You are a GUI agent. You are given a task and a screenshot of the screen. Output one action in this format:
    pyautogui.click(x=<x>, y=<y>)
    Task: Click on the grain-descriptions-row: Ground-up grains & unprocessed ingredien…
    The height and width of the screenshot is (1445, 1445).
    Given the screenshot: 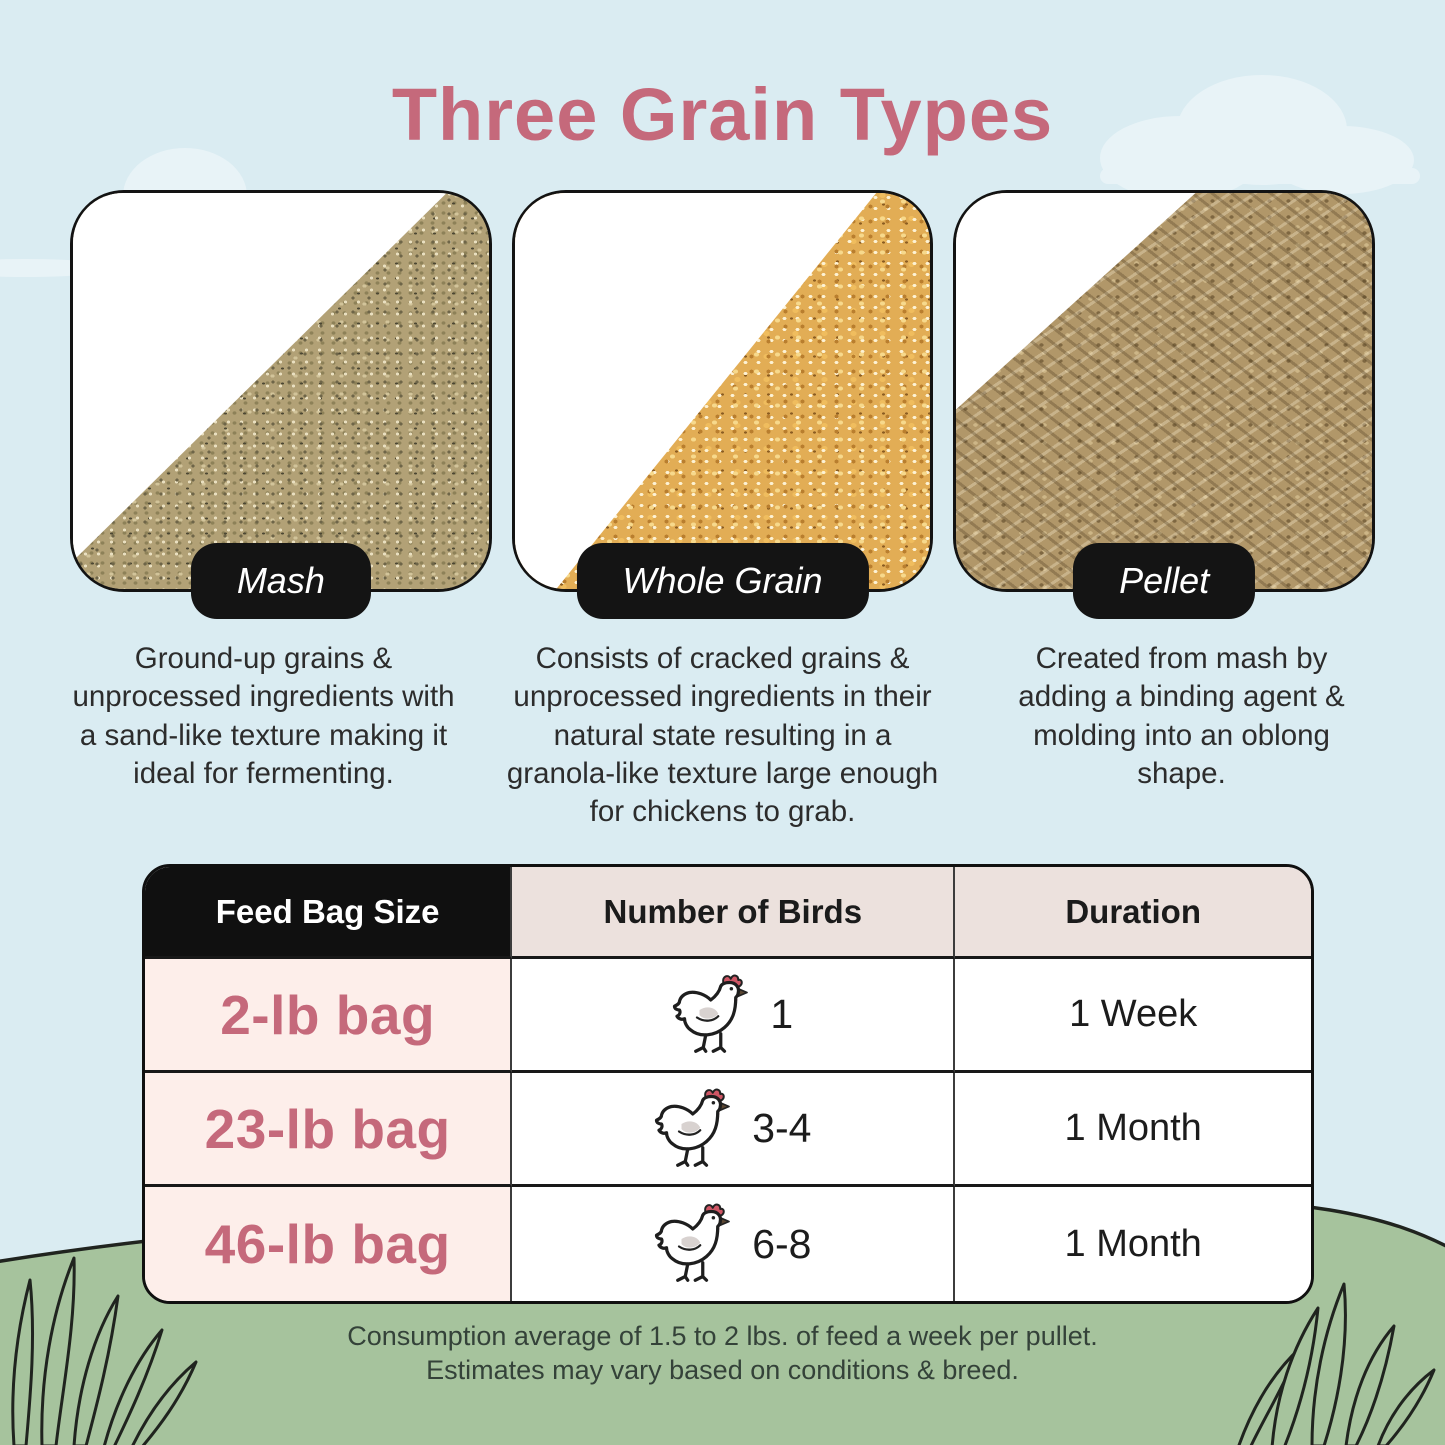 What is the action you would take?
    pyautogui.click(x=722, y=736)
    